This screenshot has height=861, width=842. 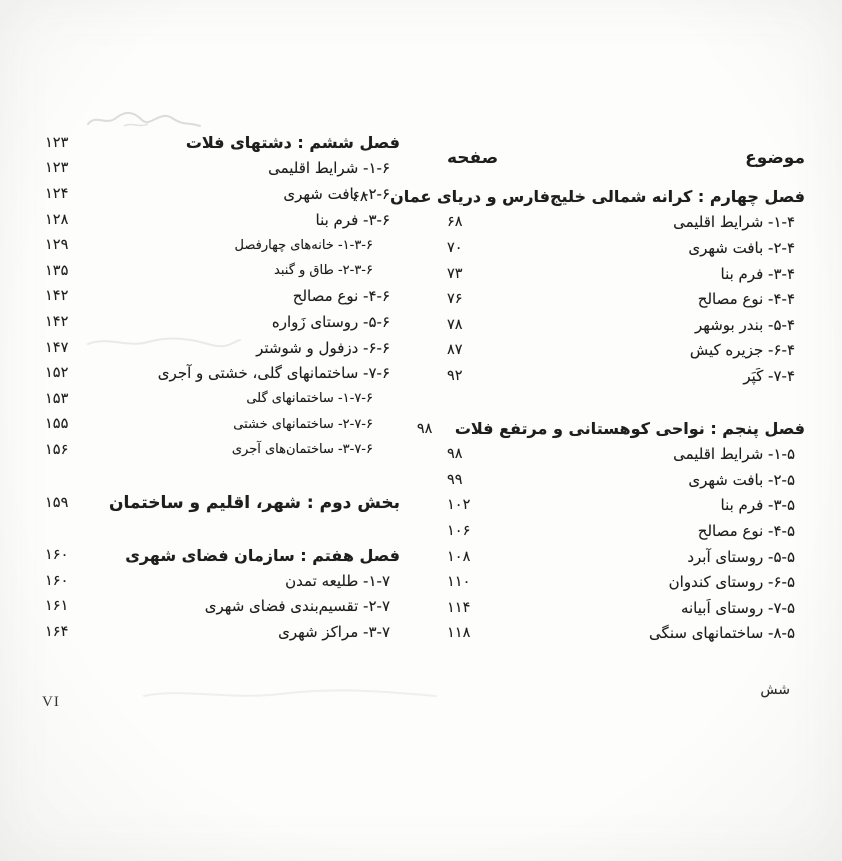 What do you see at coordinates (57, 398) in the screenshot?
I see `toc-entry-page-number: ۱۵۳` at bounding box center [57, 398].